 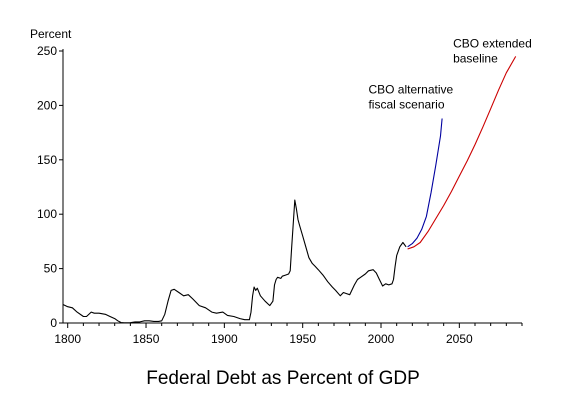 I want to click on x-tick-label: 2050, so click(x=459, y=339).